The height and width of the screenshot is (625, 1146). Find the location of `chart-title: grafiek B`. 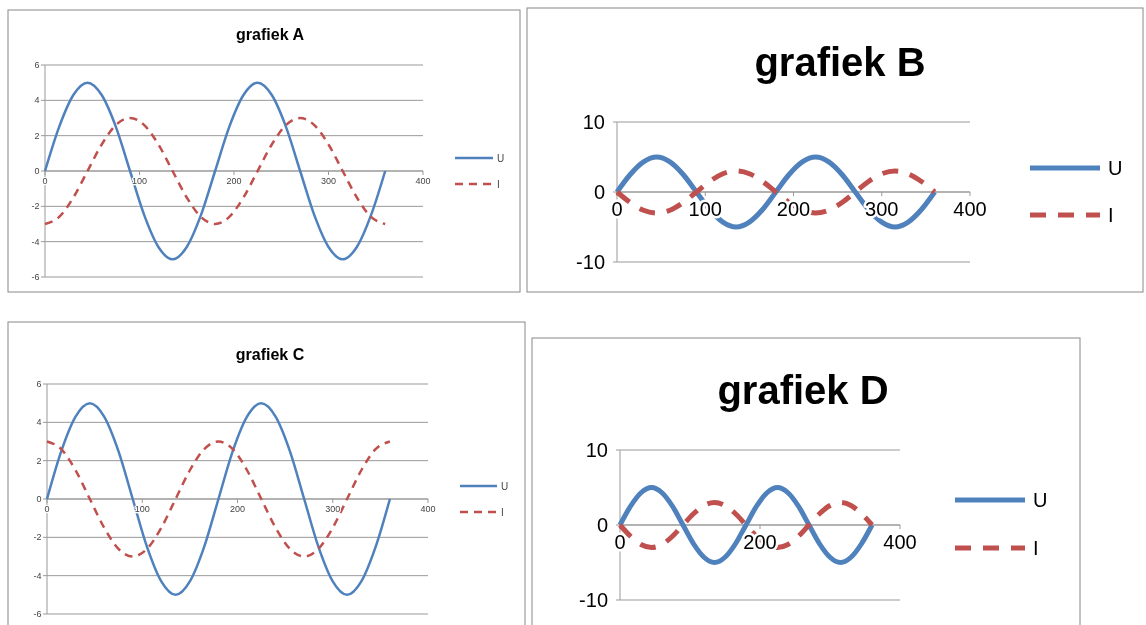

chart-title: grafiek B is located at coordinates (840, 62).